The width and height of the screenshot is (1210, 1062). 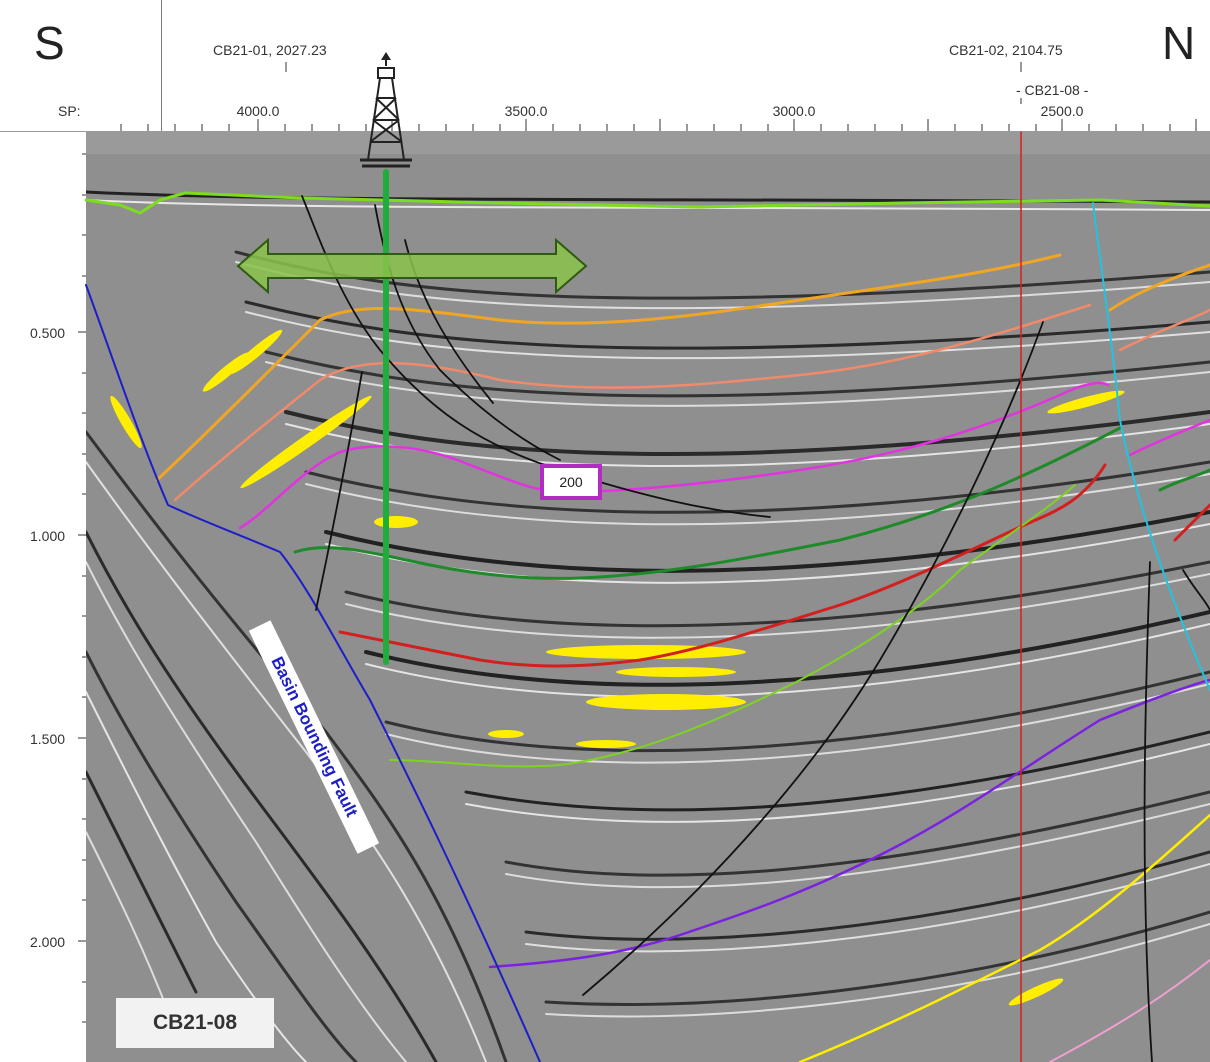 I want to click on time-axis, so click(x=43, y=597).